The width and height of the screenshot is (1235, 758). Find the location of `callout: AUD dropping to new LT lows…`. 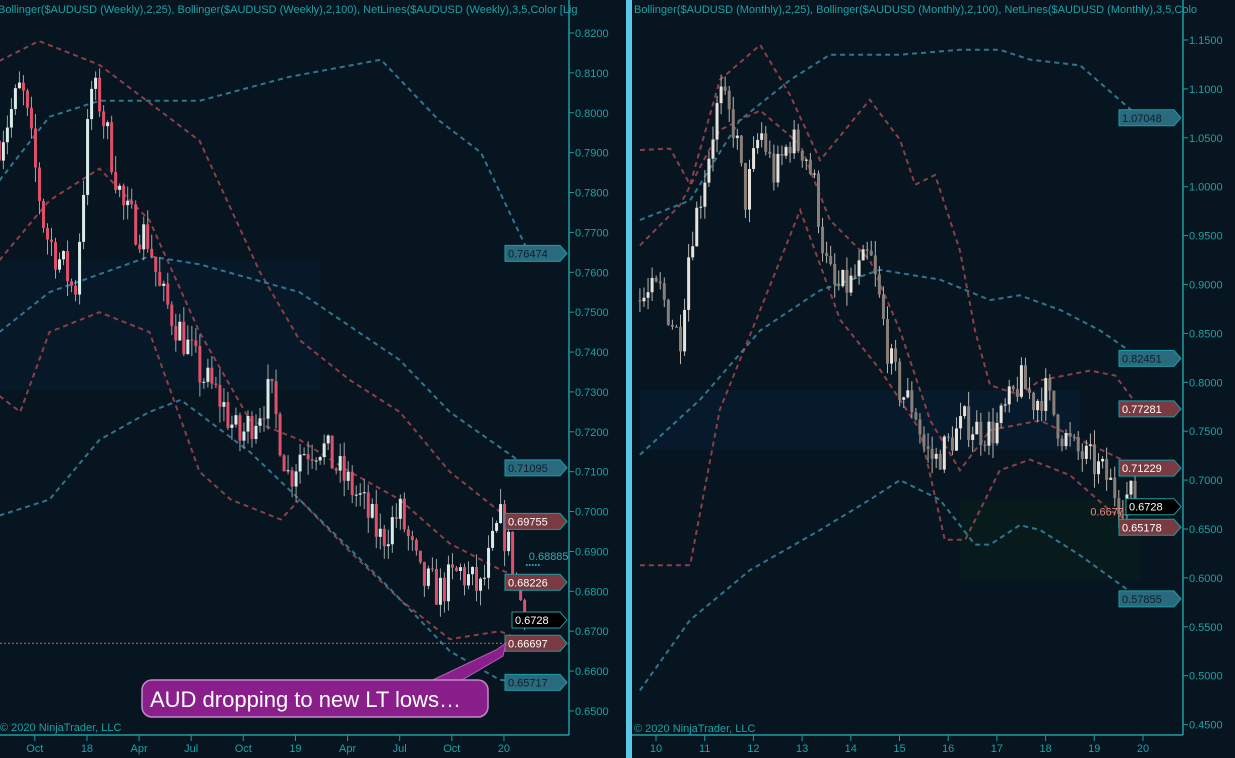

callout: AUD dropping to new LT lows… is located at coordinates (324, 679).